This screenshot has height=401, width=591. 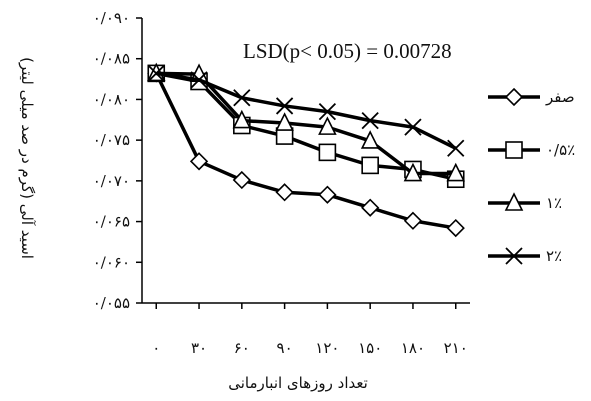 What do you see at coordinates (560, 97) in the screenshot?
I see `legend-label: صفر` at bounding box center [560, 97].